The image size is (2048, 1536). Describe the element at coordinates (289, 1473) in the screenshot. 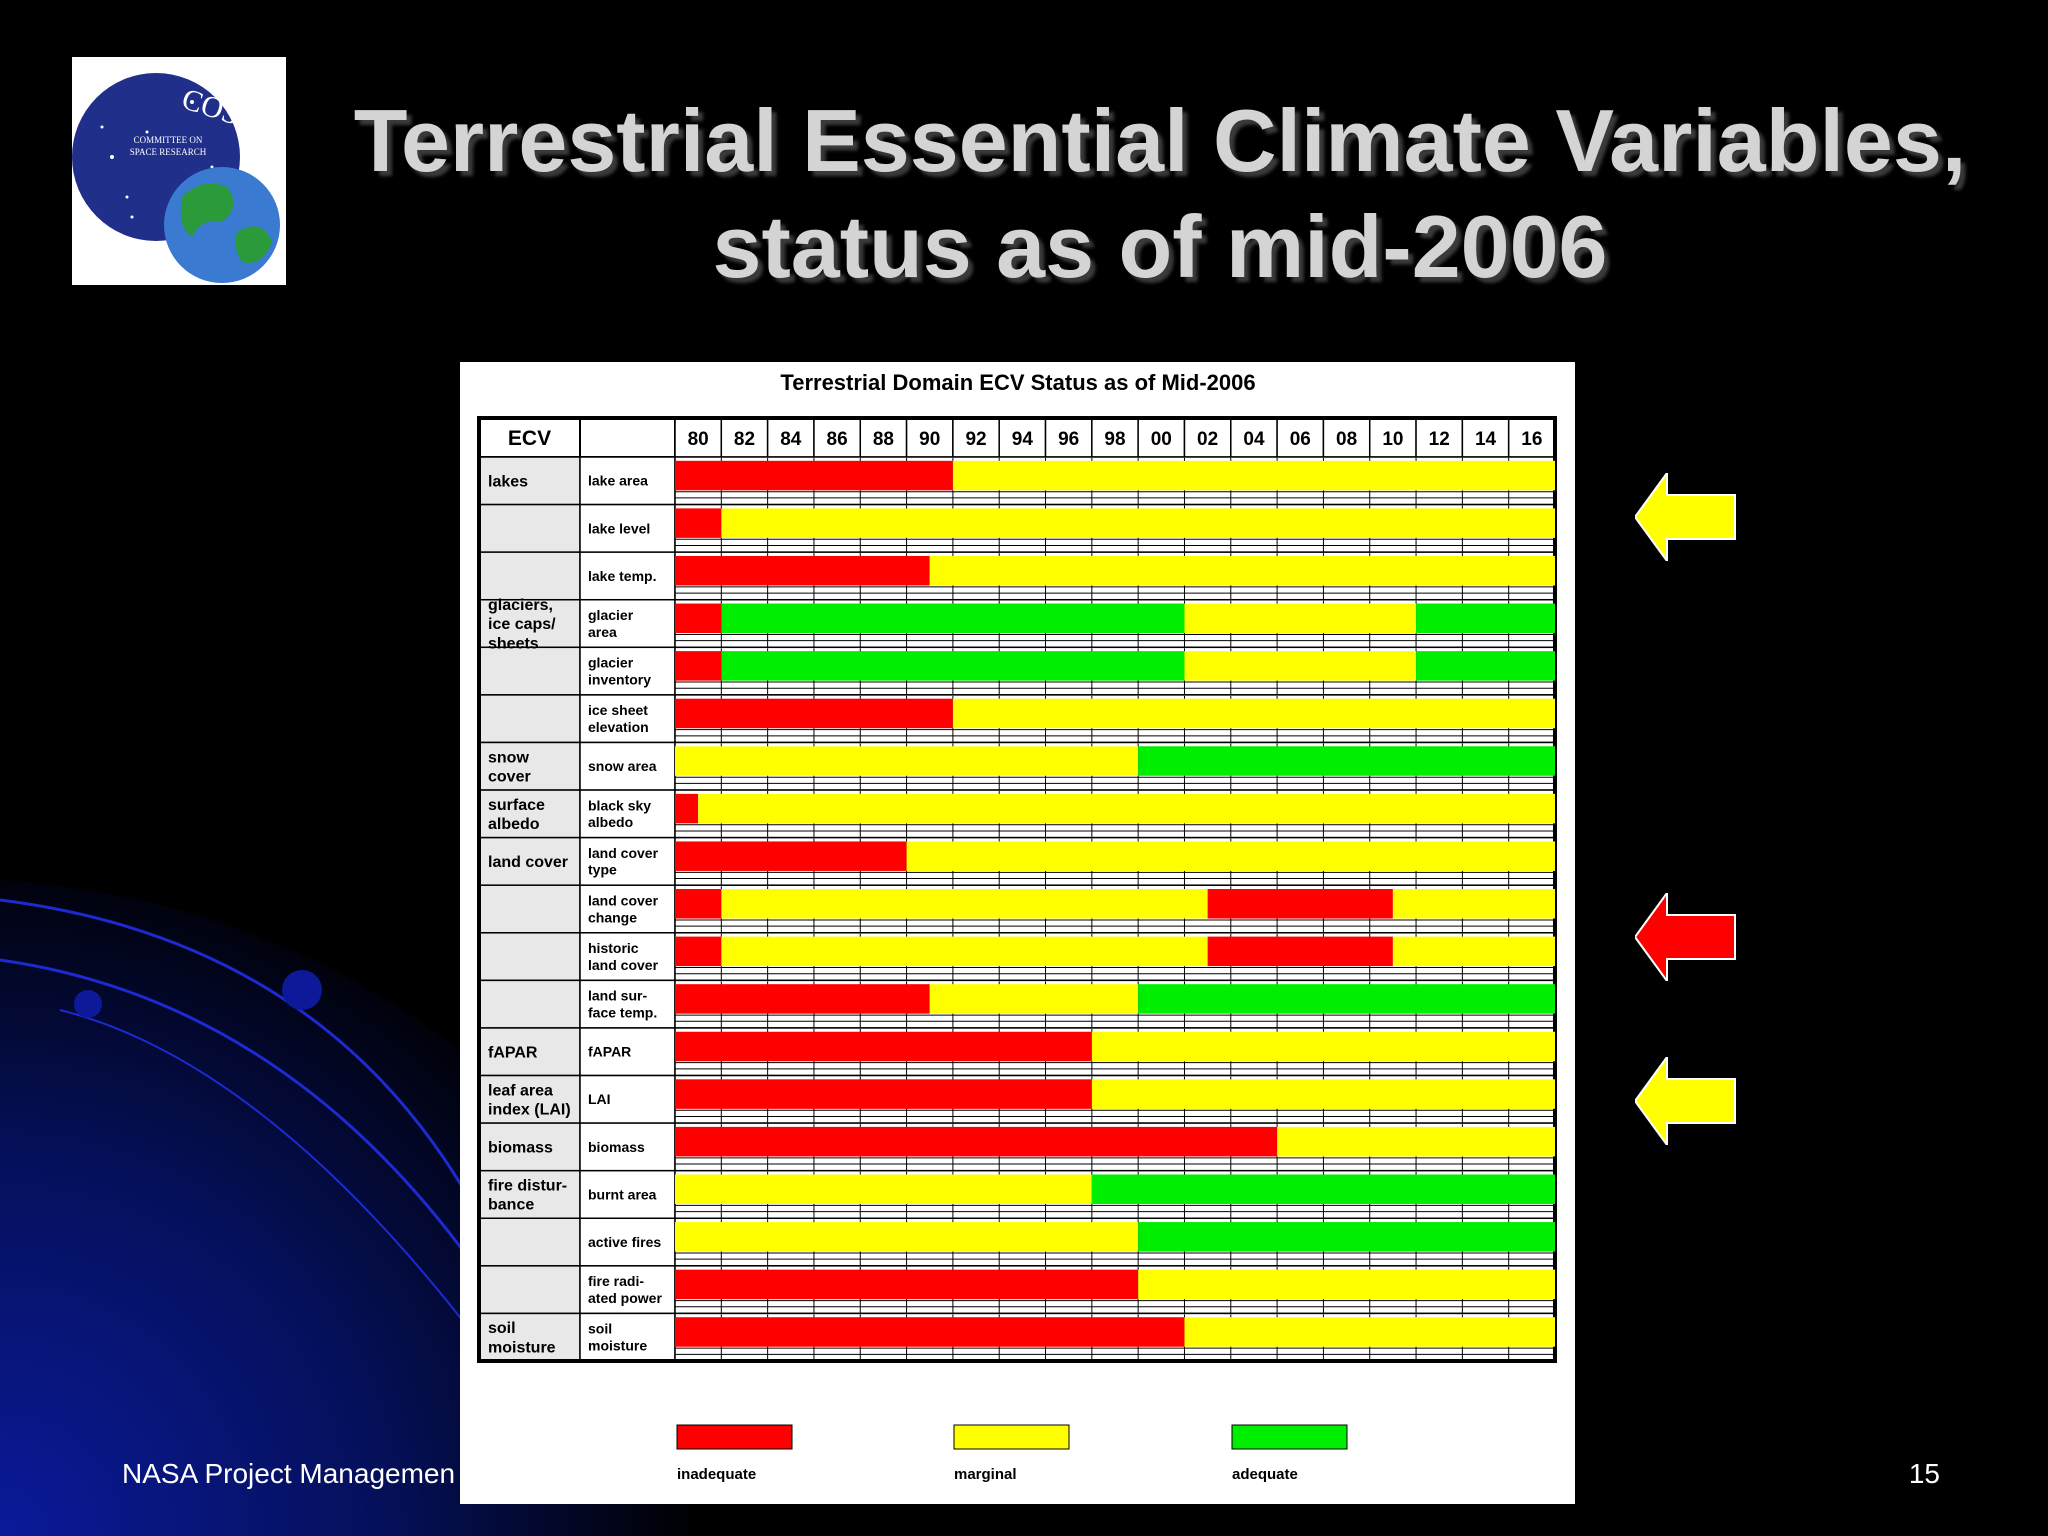

I see `footer-text: NASA Project Managemen` at that location.